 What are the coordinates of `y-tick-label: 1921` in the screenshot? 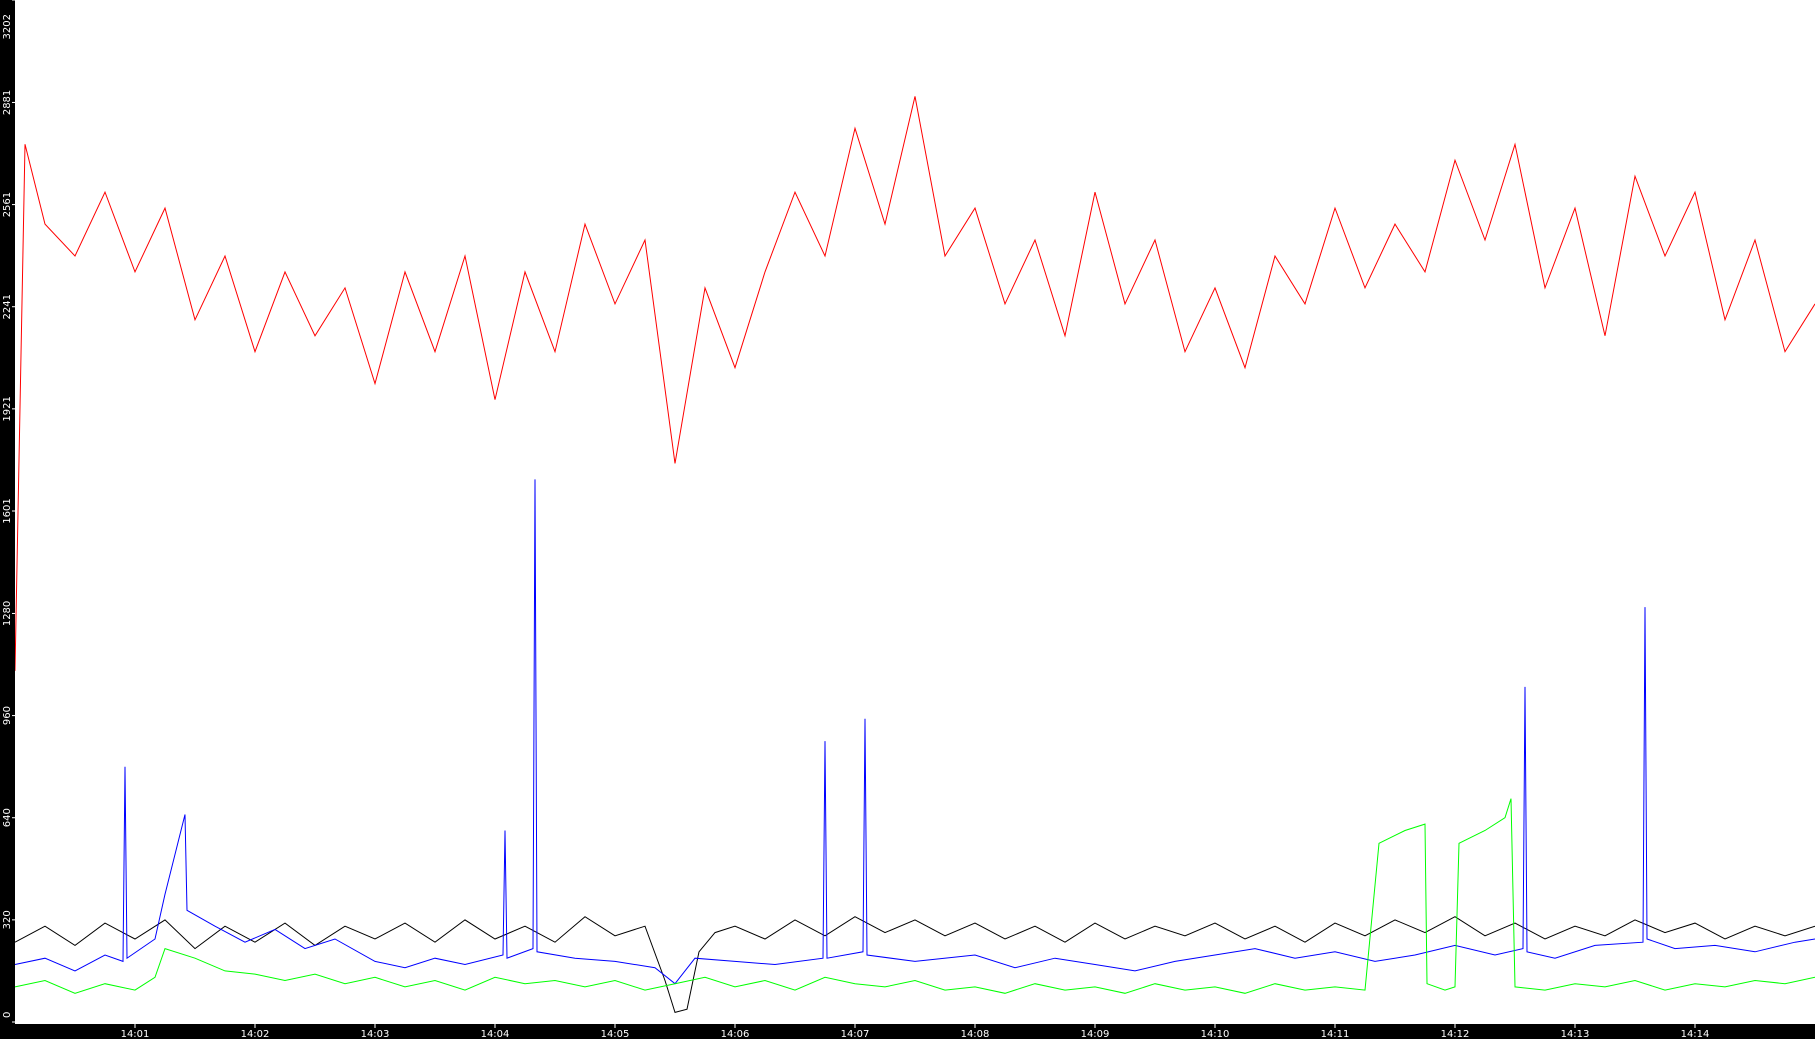 It's located at (7, 408).